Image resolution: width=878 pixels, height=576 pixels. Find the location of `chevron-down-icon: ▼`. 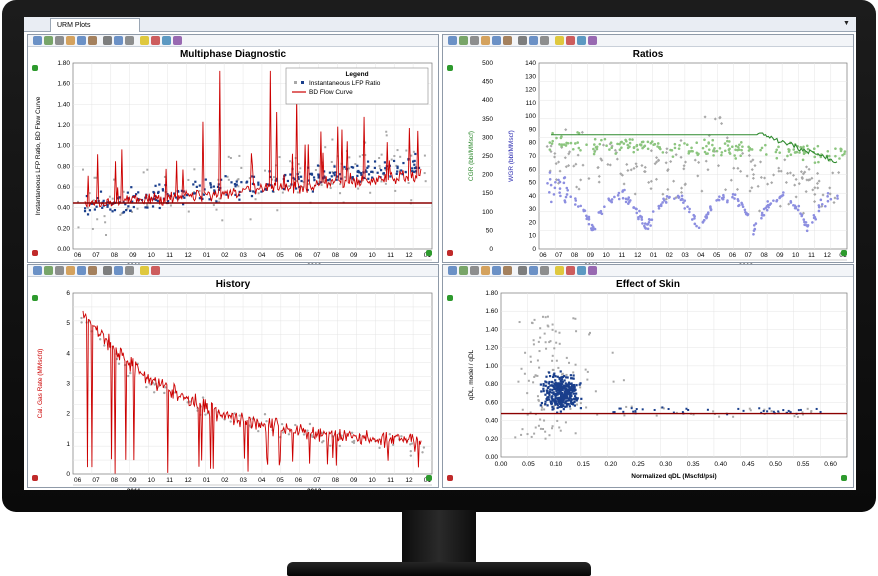

chevron-down-icon: ▼ is located at coordinates (846, 23).